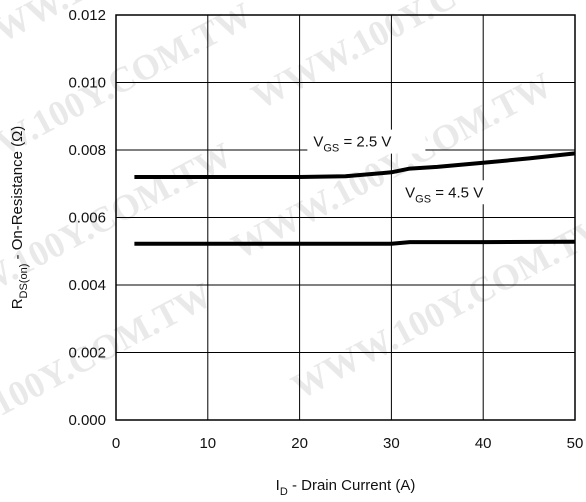 This screenshot has width=586, height=502. What do you see at coordinates (87, 420) in the screenshot?
I see `y-tick-label: 0.000` at bounding box center [87, 420].